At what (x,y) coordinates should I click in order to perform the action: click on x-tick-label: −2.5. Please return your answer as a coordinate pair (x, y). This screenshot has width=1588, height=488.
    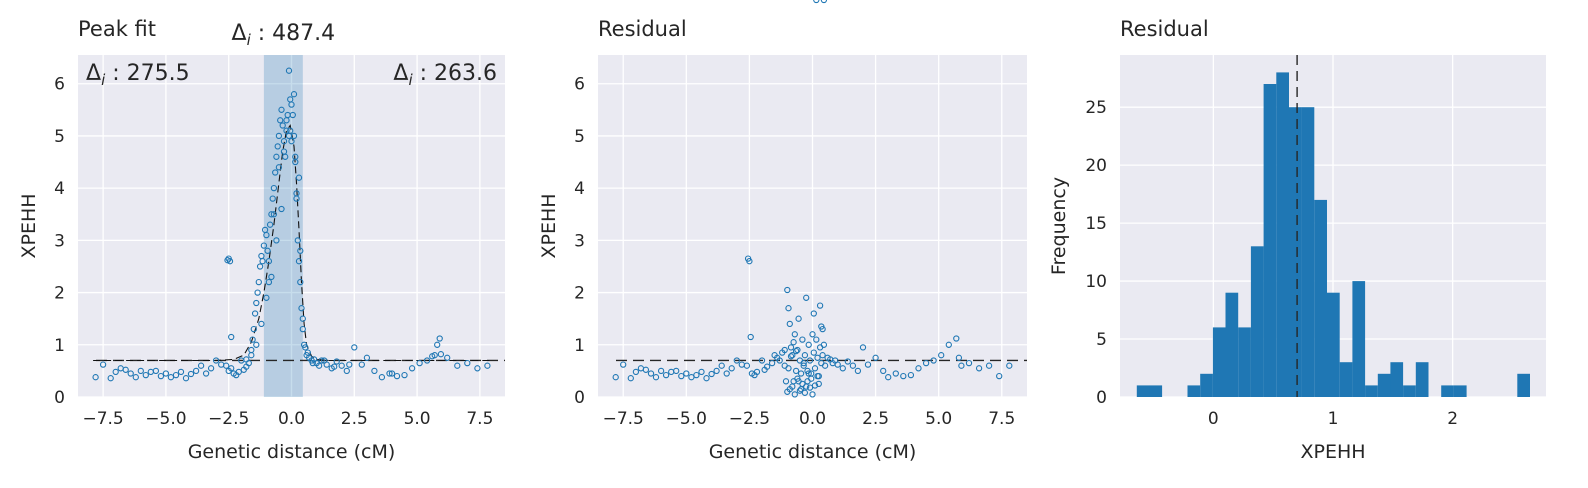
    Looking at the image, I should click on (749, 419).